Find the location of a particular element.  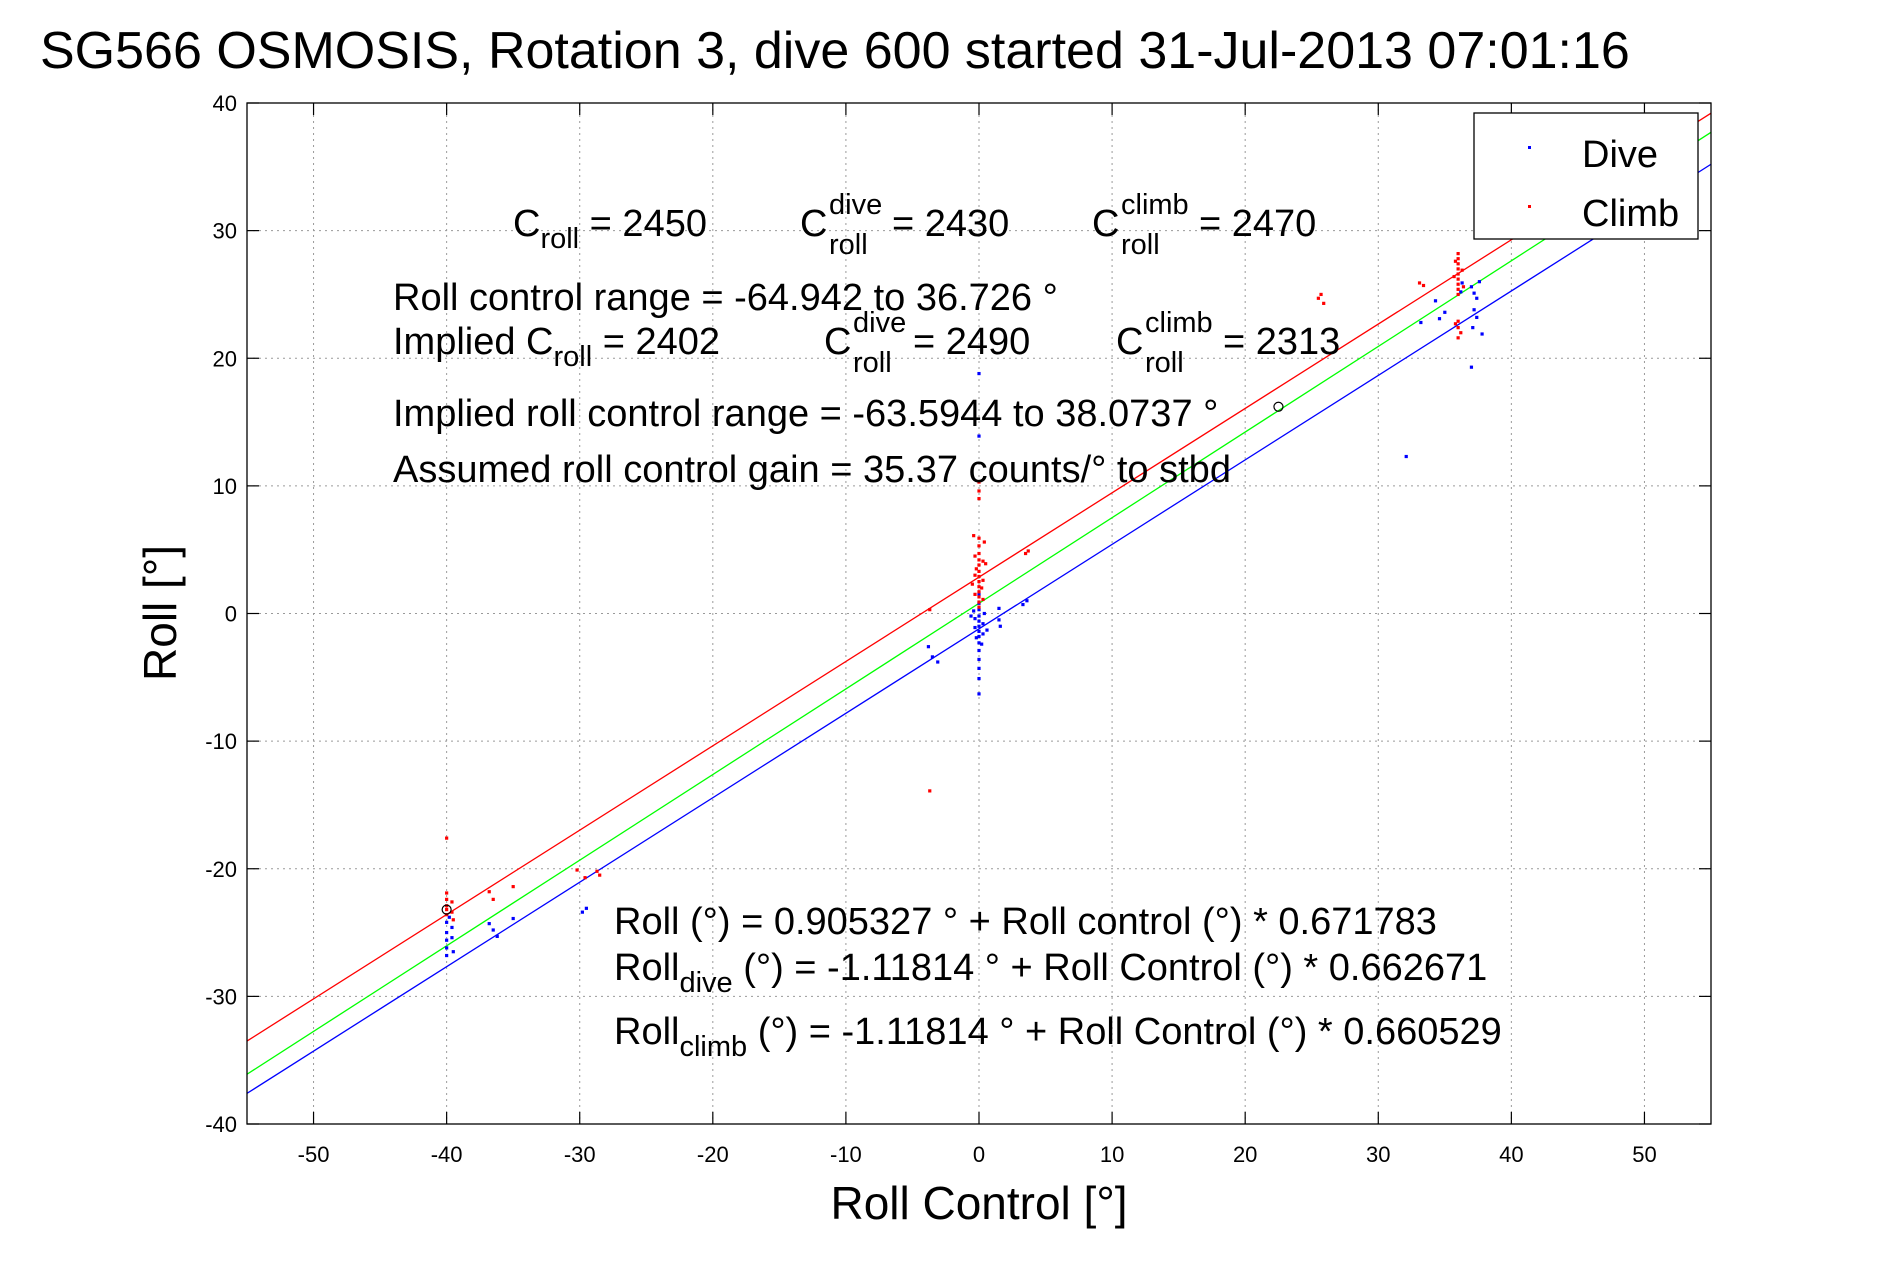

x-tick-label: -40 is located at coordinates (447, 1154).